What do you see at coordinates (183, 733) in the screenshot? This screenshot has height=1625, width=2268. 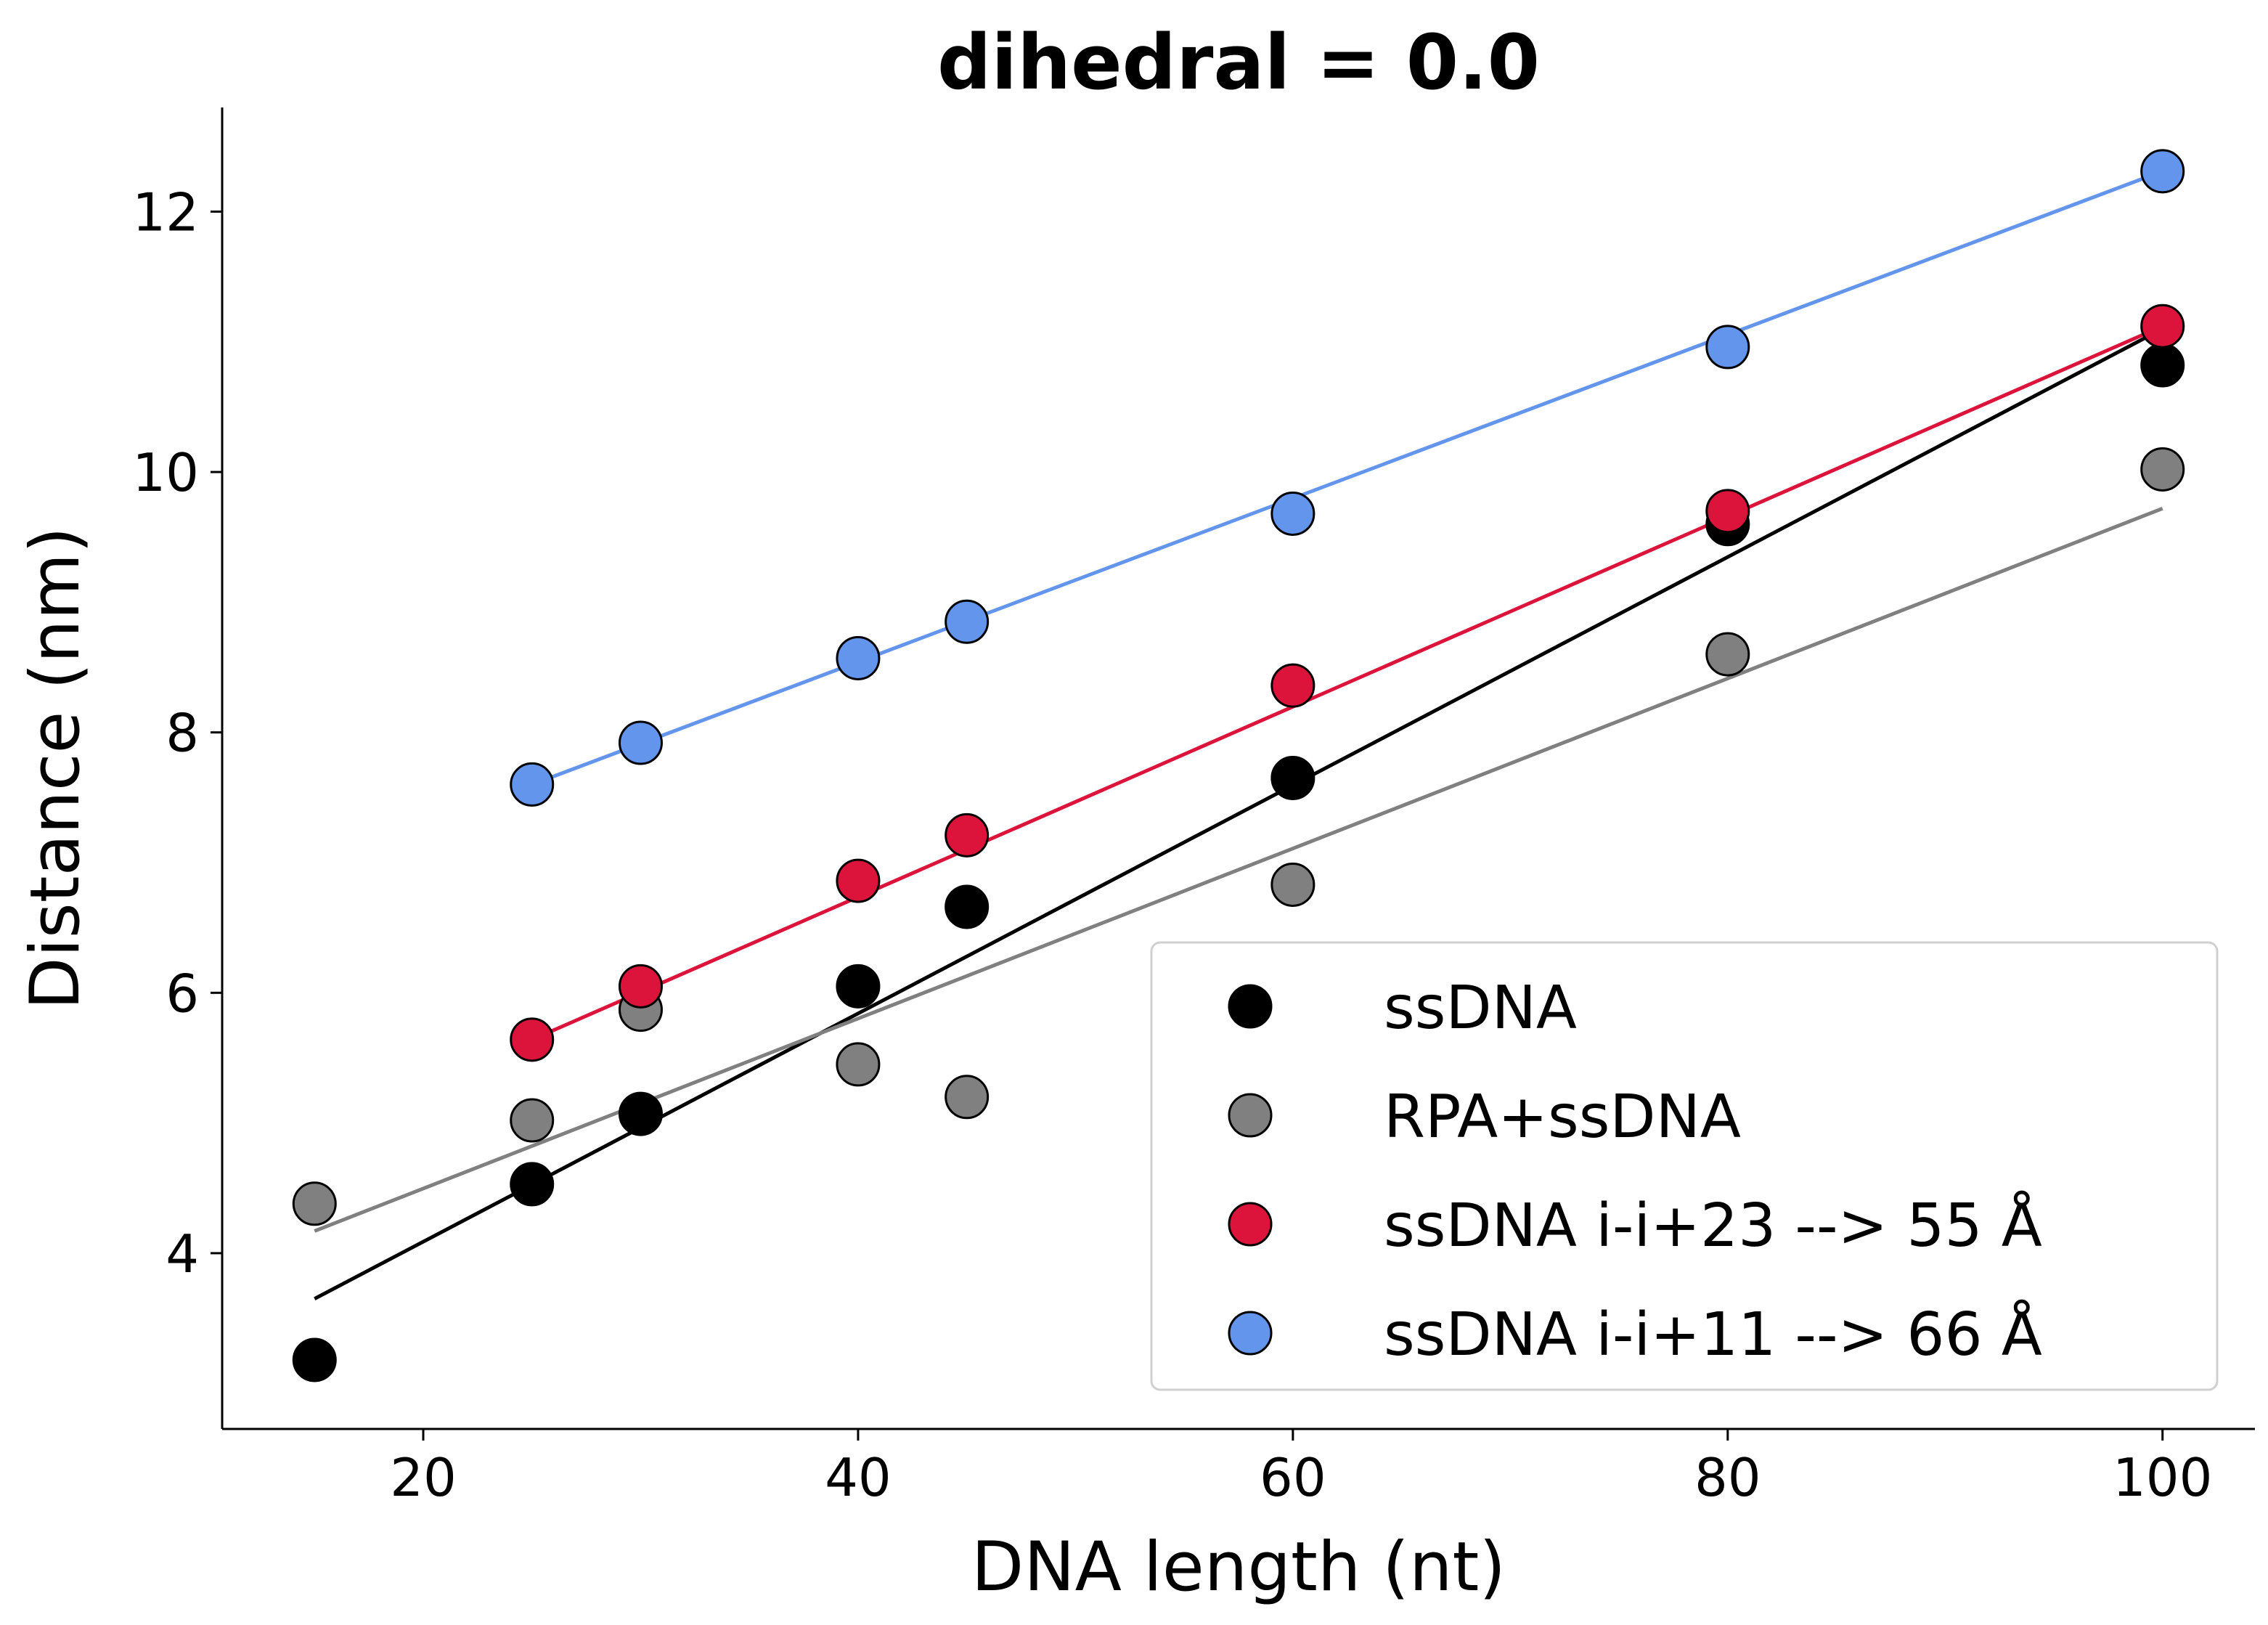 I see `y-tick-label: 8` at bounding box center [183, 733].